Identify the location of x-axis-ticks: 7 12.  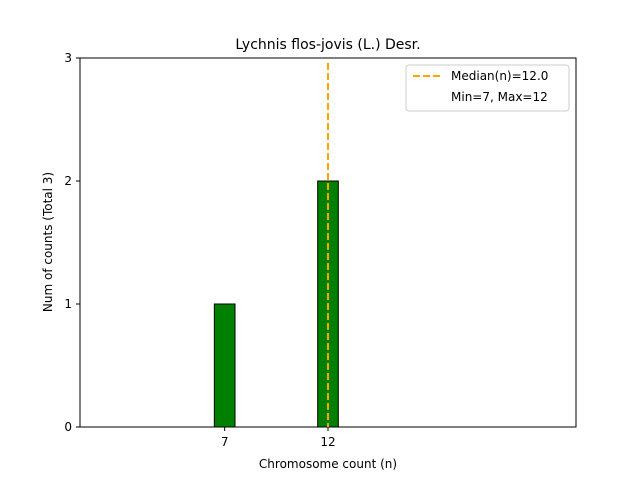
(278, 438).